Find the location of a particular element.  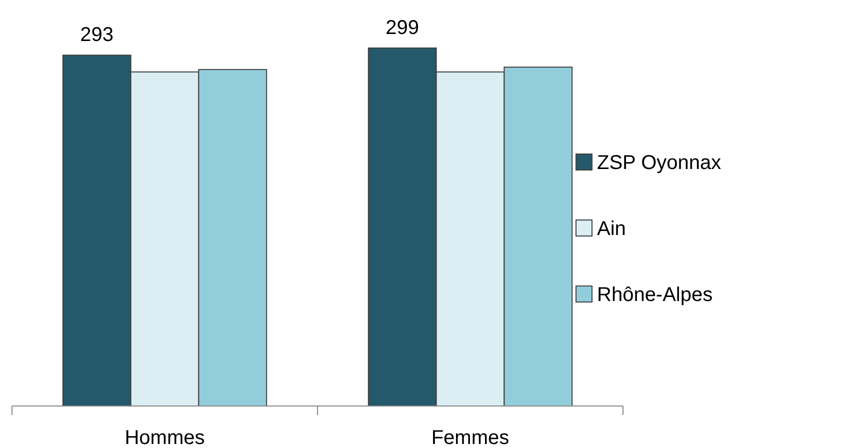

legend-label: Rhône-Alpes is located at coordinates (655, 295).